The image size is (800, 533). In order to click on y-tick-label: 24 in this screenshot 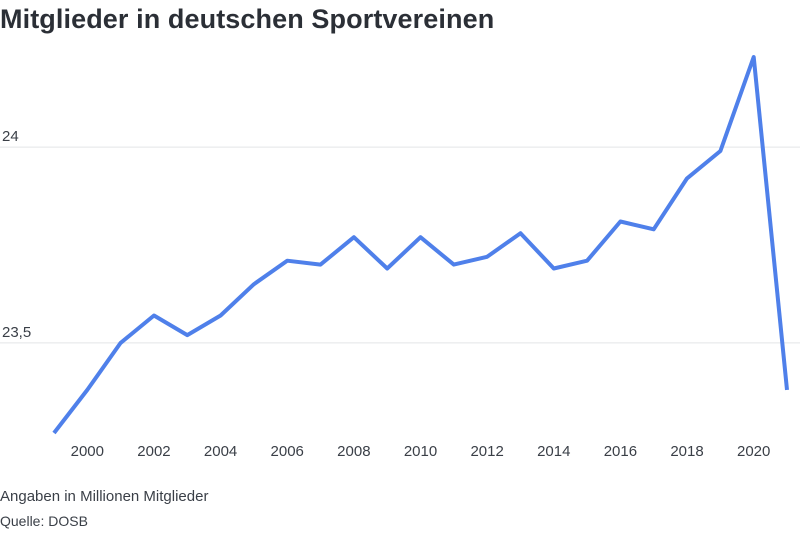, I will do `click(10, 136)`.